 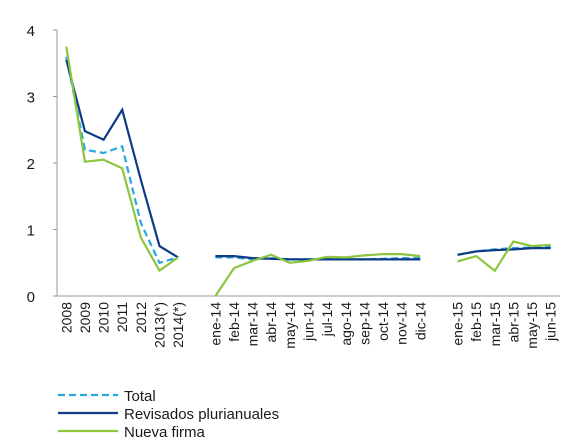 I want to click on y-tick-label: 3, so click(x=31, y=98).